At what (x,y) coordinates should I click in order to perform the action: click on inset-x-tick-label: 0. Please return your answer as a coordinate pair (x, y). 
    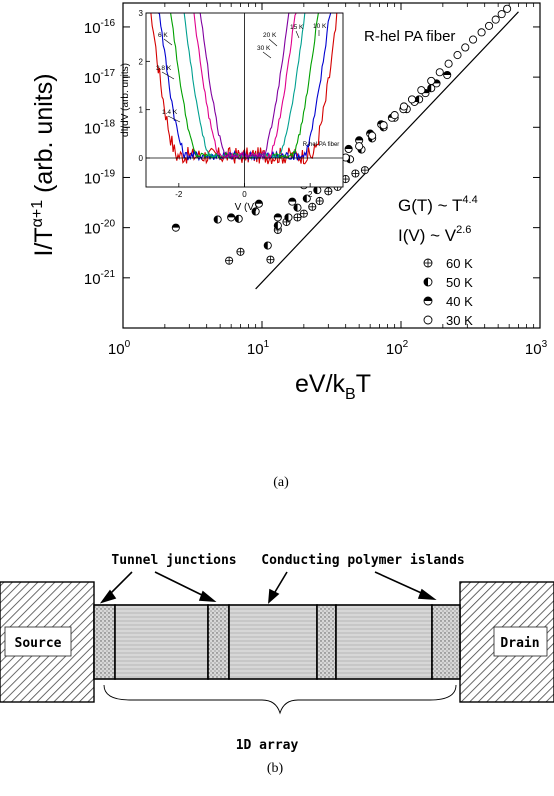
    Looking at the image, I should click on (244, 194).